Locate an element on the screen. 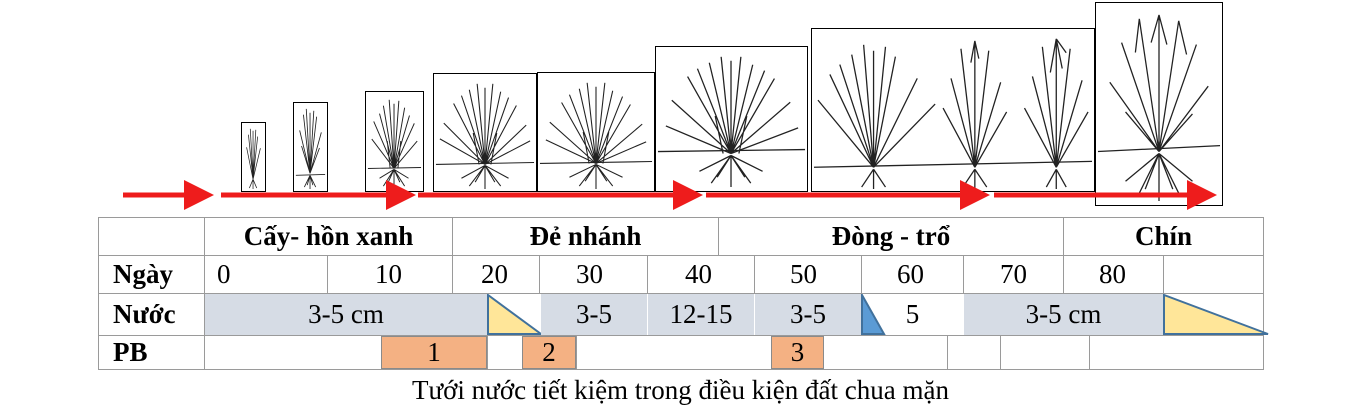 This screenshot has width=1360, height=411. day-value: 80 is located at coordinates (1112, 274).